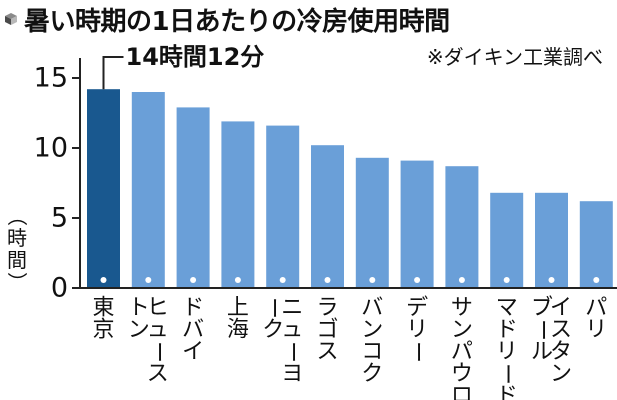 The height and width of the screenshot is (400, 617). I want to click on category-label-char: サ, so click(462, 308).